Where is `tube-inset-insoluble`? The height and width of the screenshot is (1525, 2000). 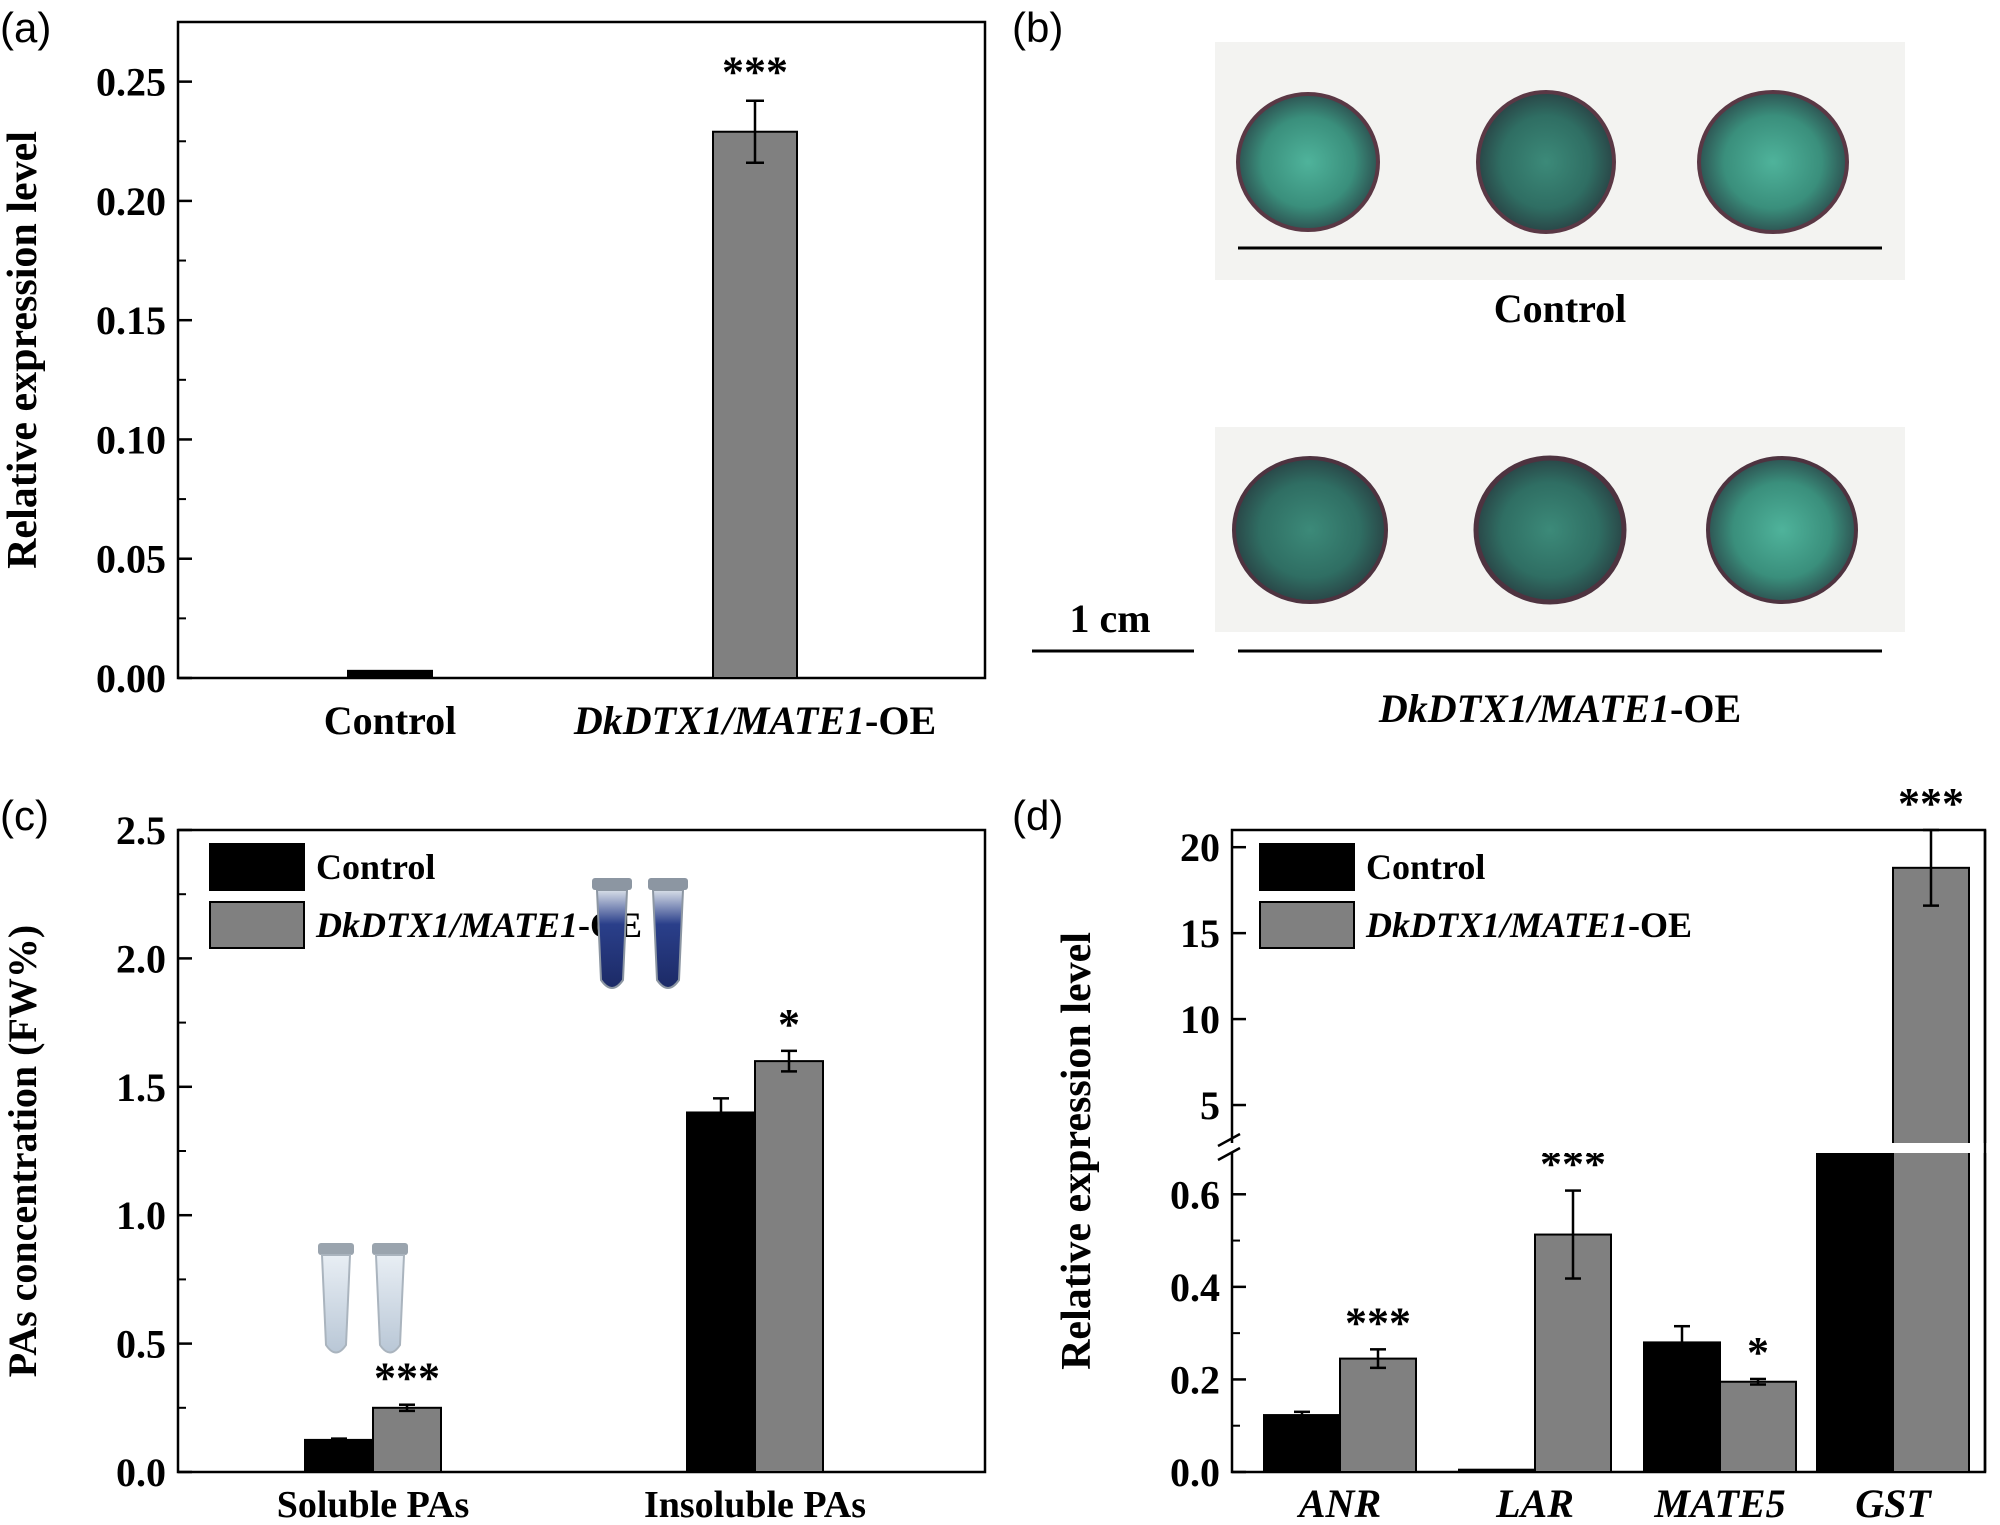 tube-inset-insoluble is located at coordinates (640, 933).